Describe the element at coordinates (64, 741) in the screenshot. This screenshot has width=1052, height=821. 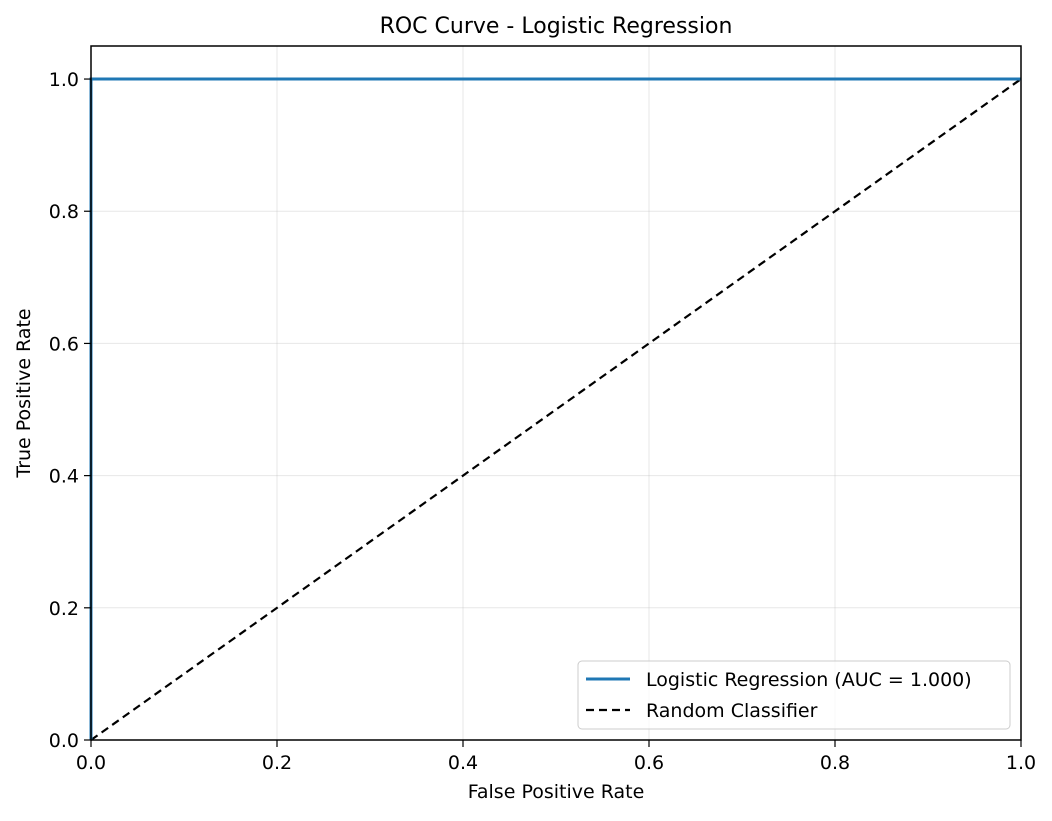
I see `y-tick-label: 0.0` at that location.